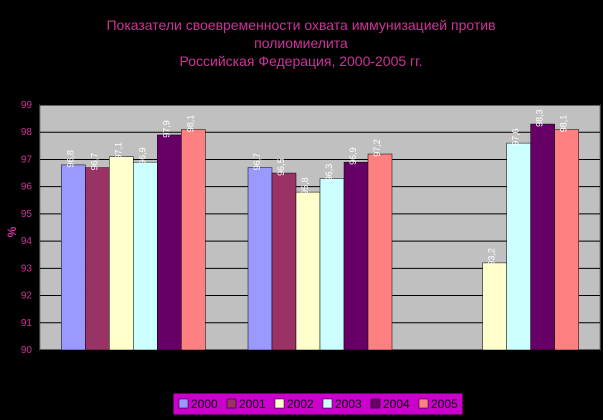 The image size is (603, 420). Describe the element at coordinates (27, 268) in the screenshot. I see `y-tick-label: 93` at that location.